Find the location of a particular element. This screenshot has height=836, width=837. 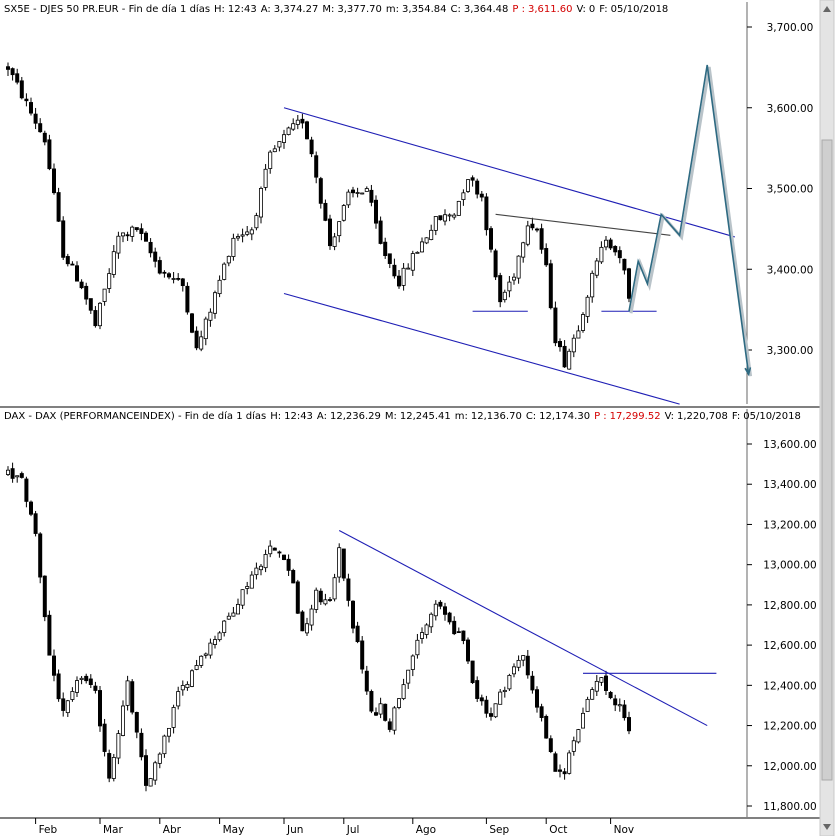

price-tick-label: 11,800.00 is located at coordinates (789, 807).